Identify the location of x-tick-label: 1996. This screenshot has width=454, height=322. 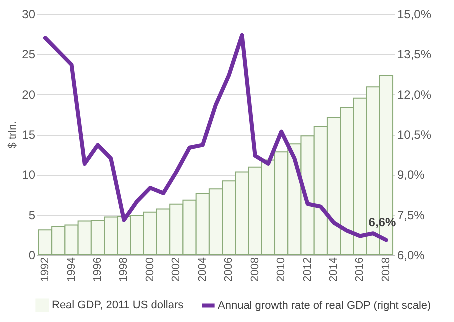
(98, 270).